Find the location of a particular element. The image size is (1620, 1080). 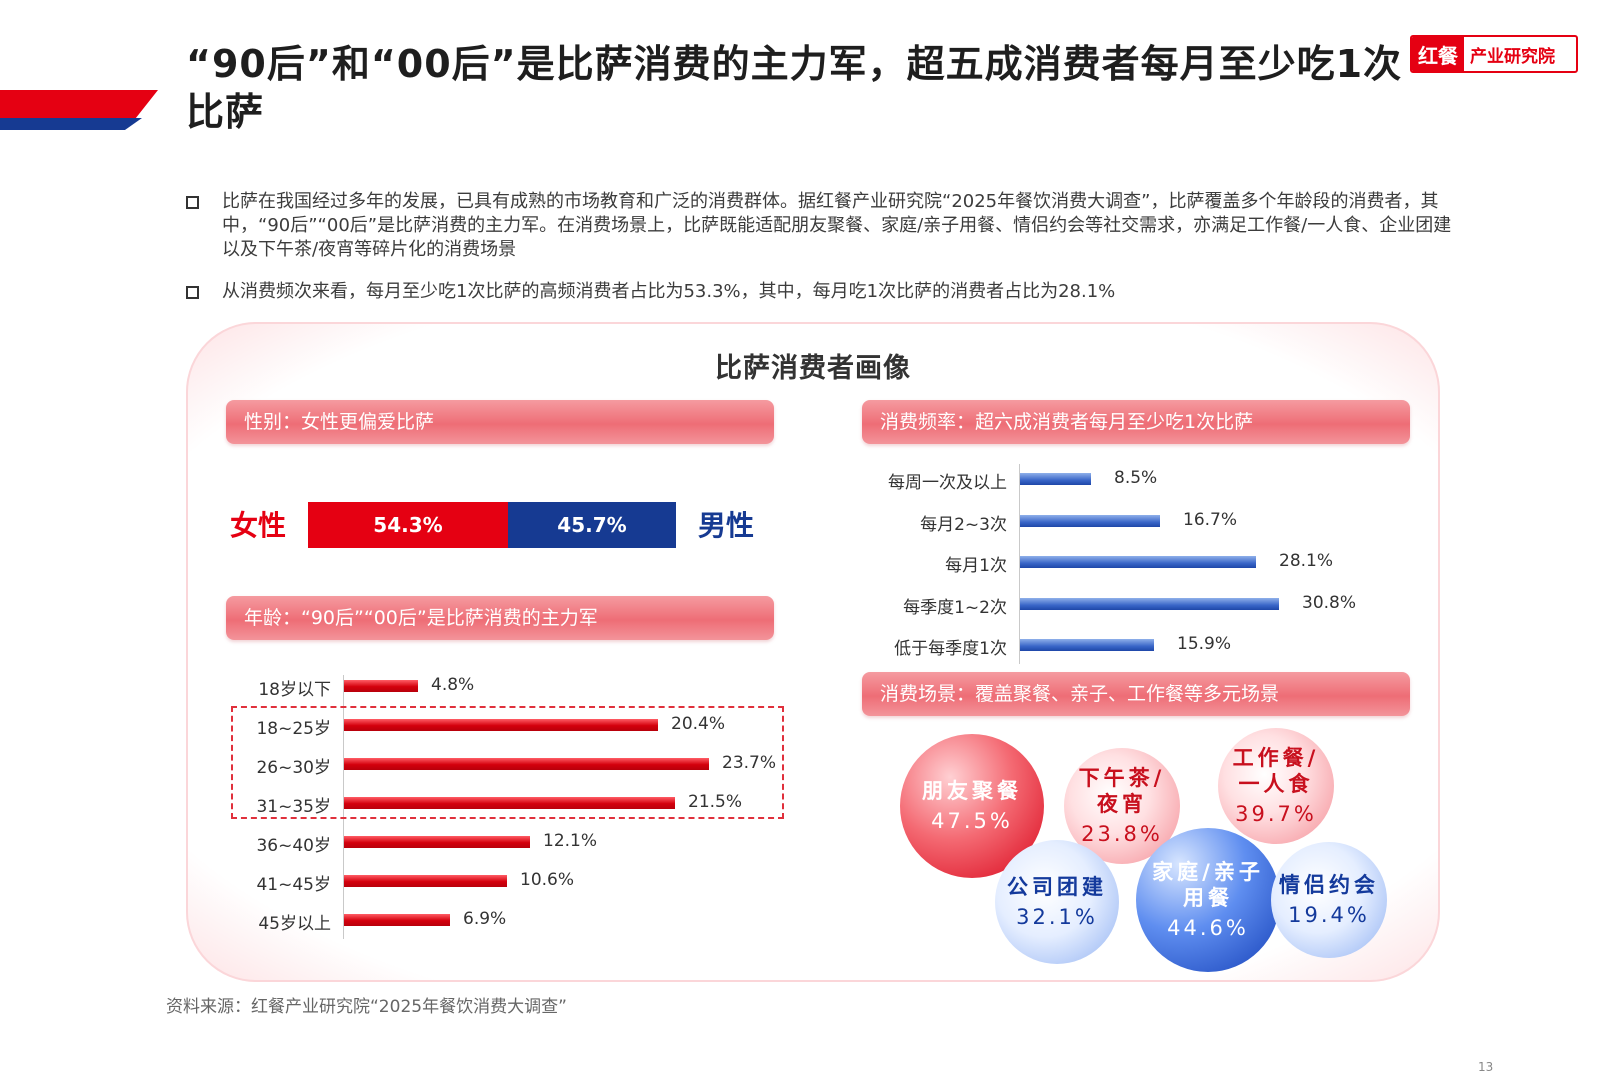

age-category-label: 45岁以上 is located at coordinates (294, 924).